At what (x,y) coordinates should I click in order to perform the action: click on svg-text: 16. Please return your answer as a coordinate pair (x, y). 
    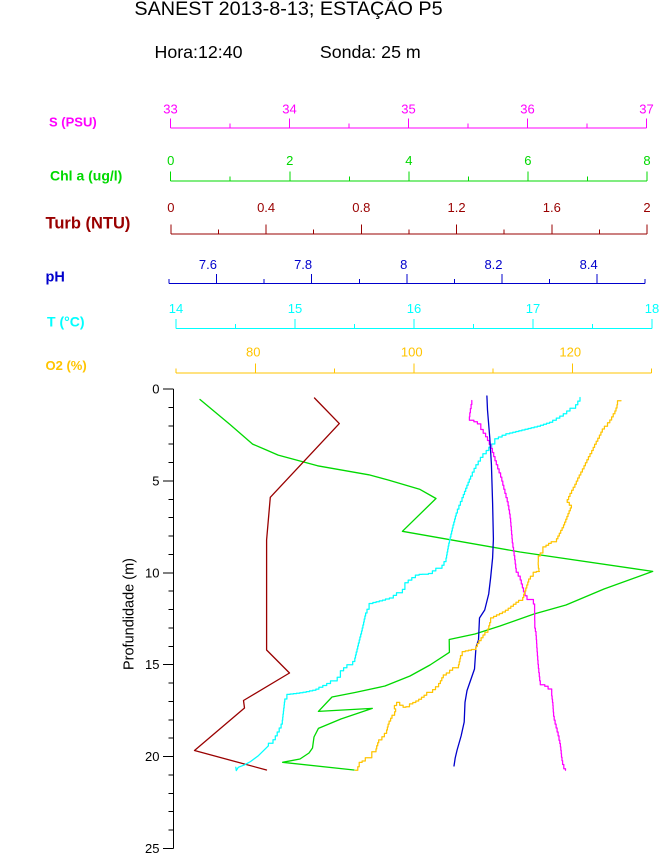
    Looking at the image, I should click on (414, 308).